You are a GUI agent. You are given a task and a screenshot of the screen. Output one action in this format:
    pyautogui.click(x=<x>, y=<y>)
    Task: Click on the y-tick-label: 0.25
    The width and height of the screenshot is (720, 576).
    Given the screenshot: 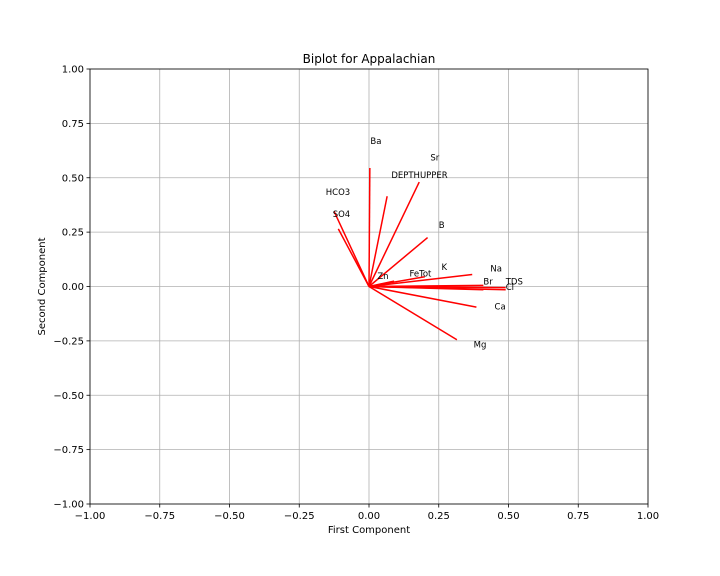 What is the action you would take?
    pyautogui.click(x=73, y=233)
    